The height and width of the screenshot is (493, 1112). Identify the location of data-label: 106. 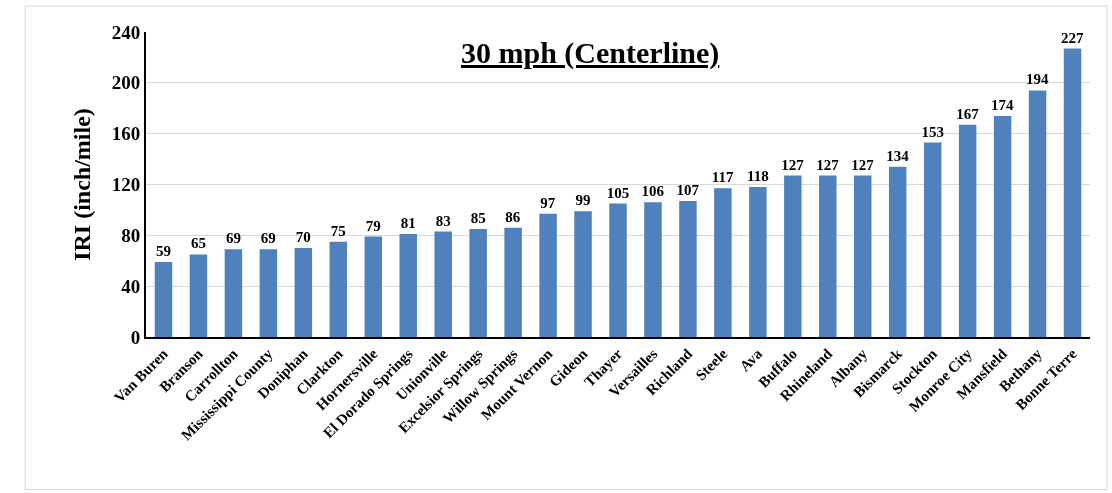
(653, 191).